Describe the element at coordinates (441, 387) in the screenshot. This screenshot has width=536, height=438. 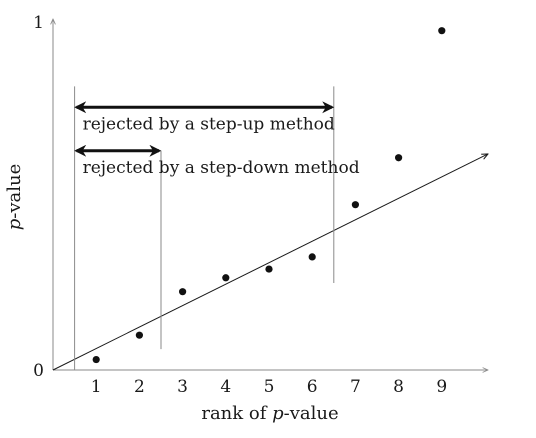
I see `x-tick-label: 9` at that location.